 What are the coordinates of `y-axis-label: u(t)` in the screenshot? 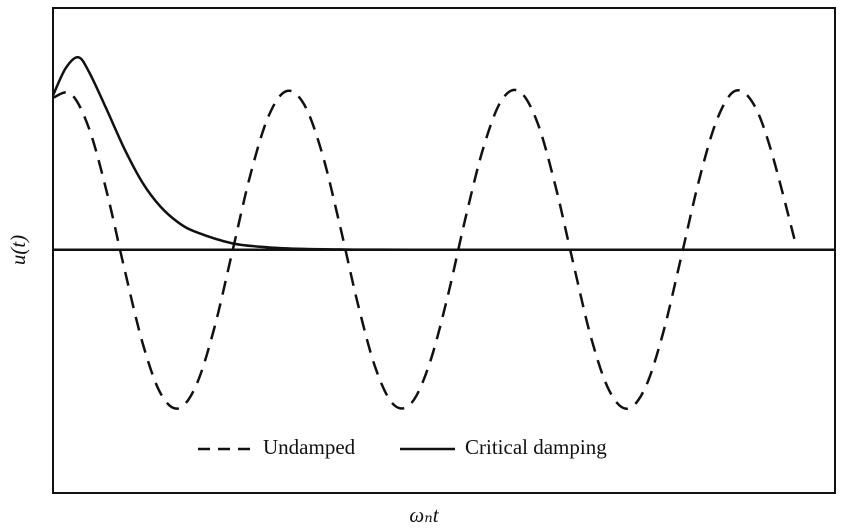 It's located at (18, 250).